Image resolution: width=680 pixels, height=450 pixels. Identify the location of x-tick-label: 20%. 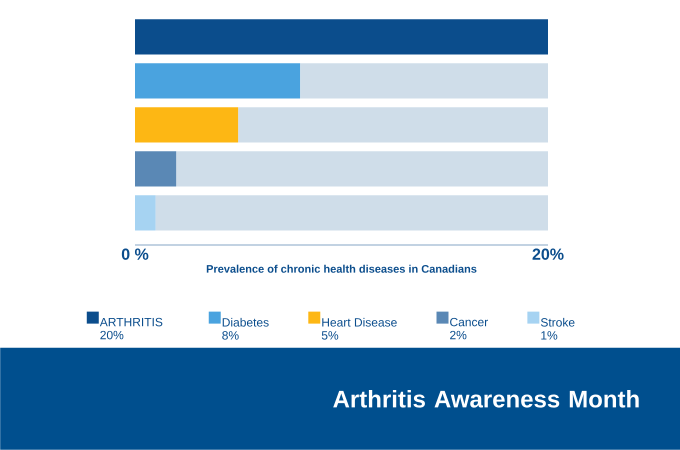
(548, 254).